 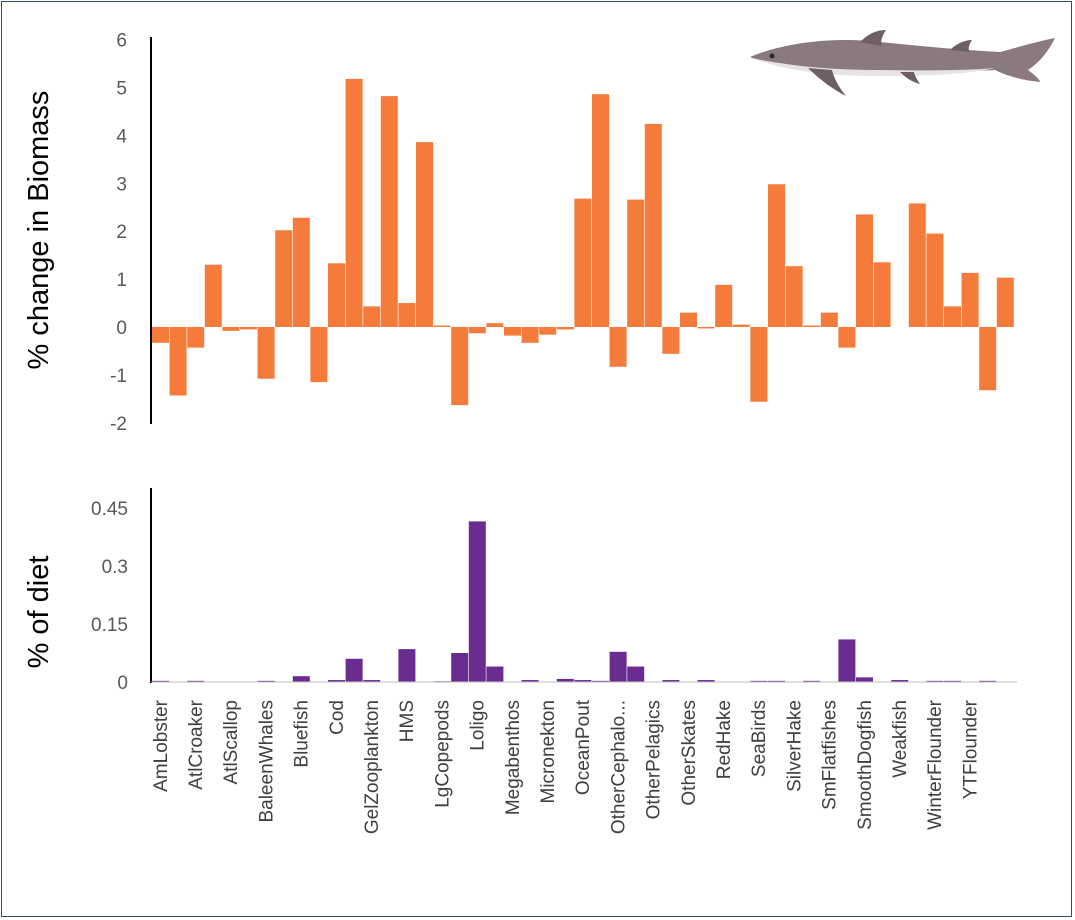 What do you see at coordinates (109, 625) in the screenshot?
I see `diet-y-tick-label: 0.15` at bounding box center [109, 625].